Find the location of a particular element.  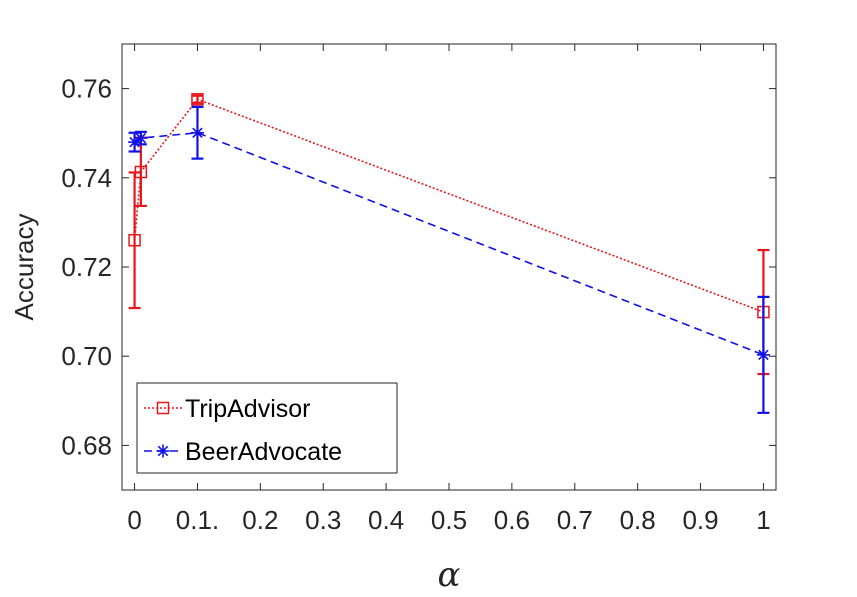

y-tick-label: 0.76 is located at coordinates (86, 89).